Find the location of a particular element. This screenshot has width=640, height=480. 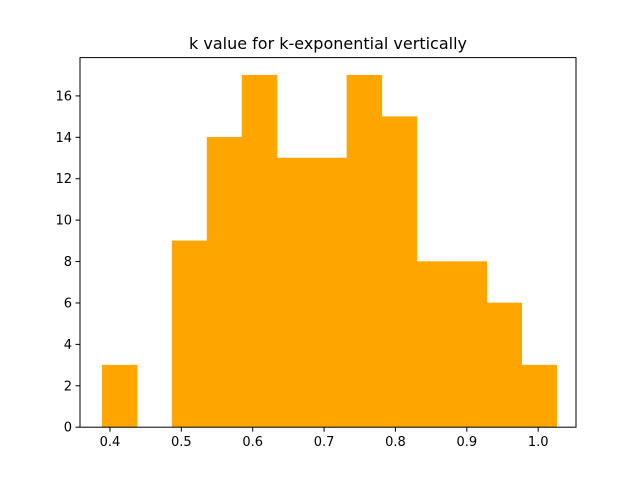

x-tick-label: 0.8 is located at coordinates (395, 442).